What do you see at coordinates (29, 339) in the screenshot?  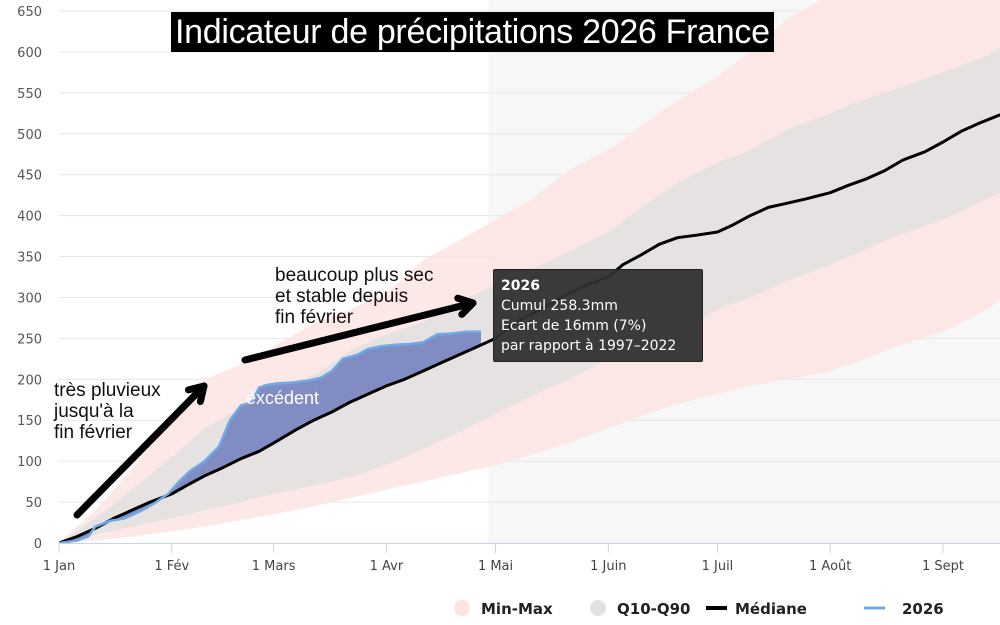 I see `y-tick-label: 250` at bounding box center [29, 339].